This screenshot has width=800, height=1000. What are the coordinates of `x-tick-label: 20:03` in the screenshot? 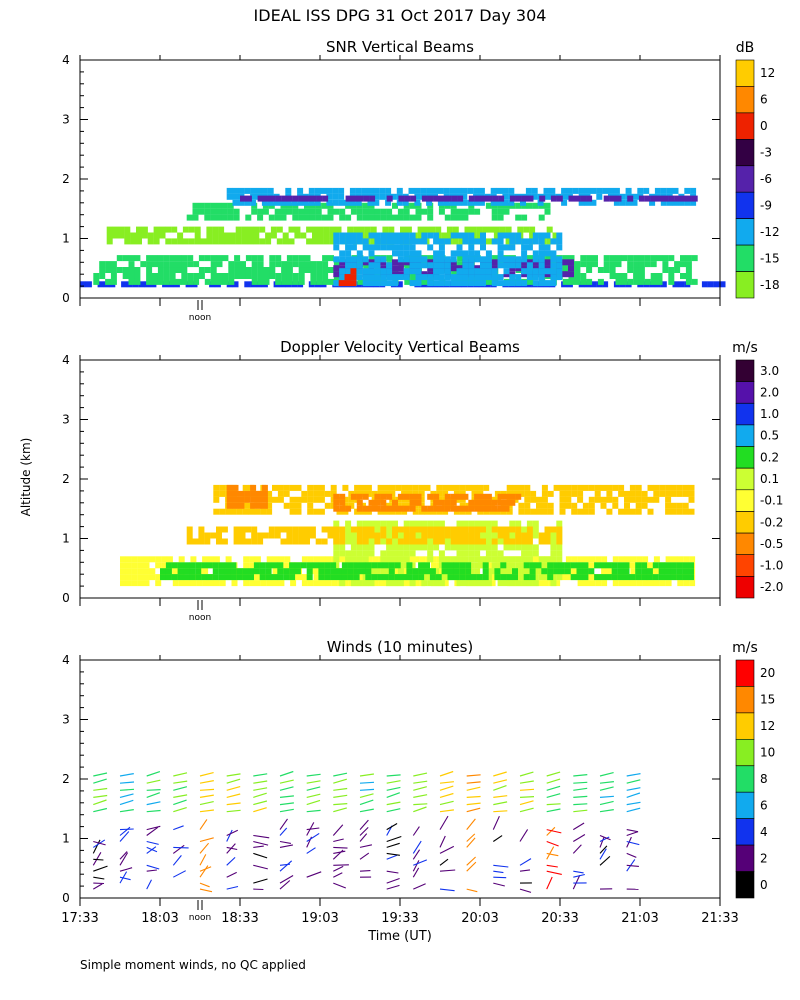 It's located at (479, 918).